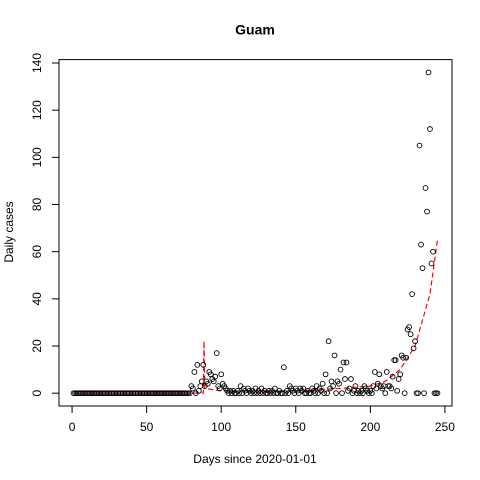  I want to click on chart-title: Guam, so click(255, 30).